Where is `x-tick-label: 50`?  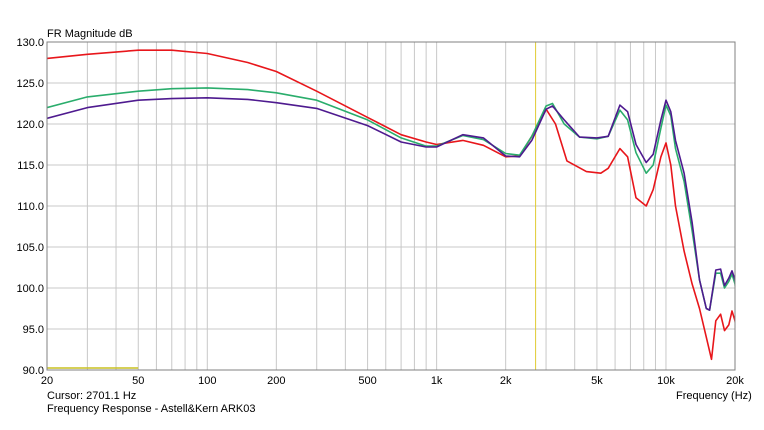 x-tick-label: 50 is located at coordinates (138, 381).